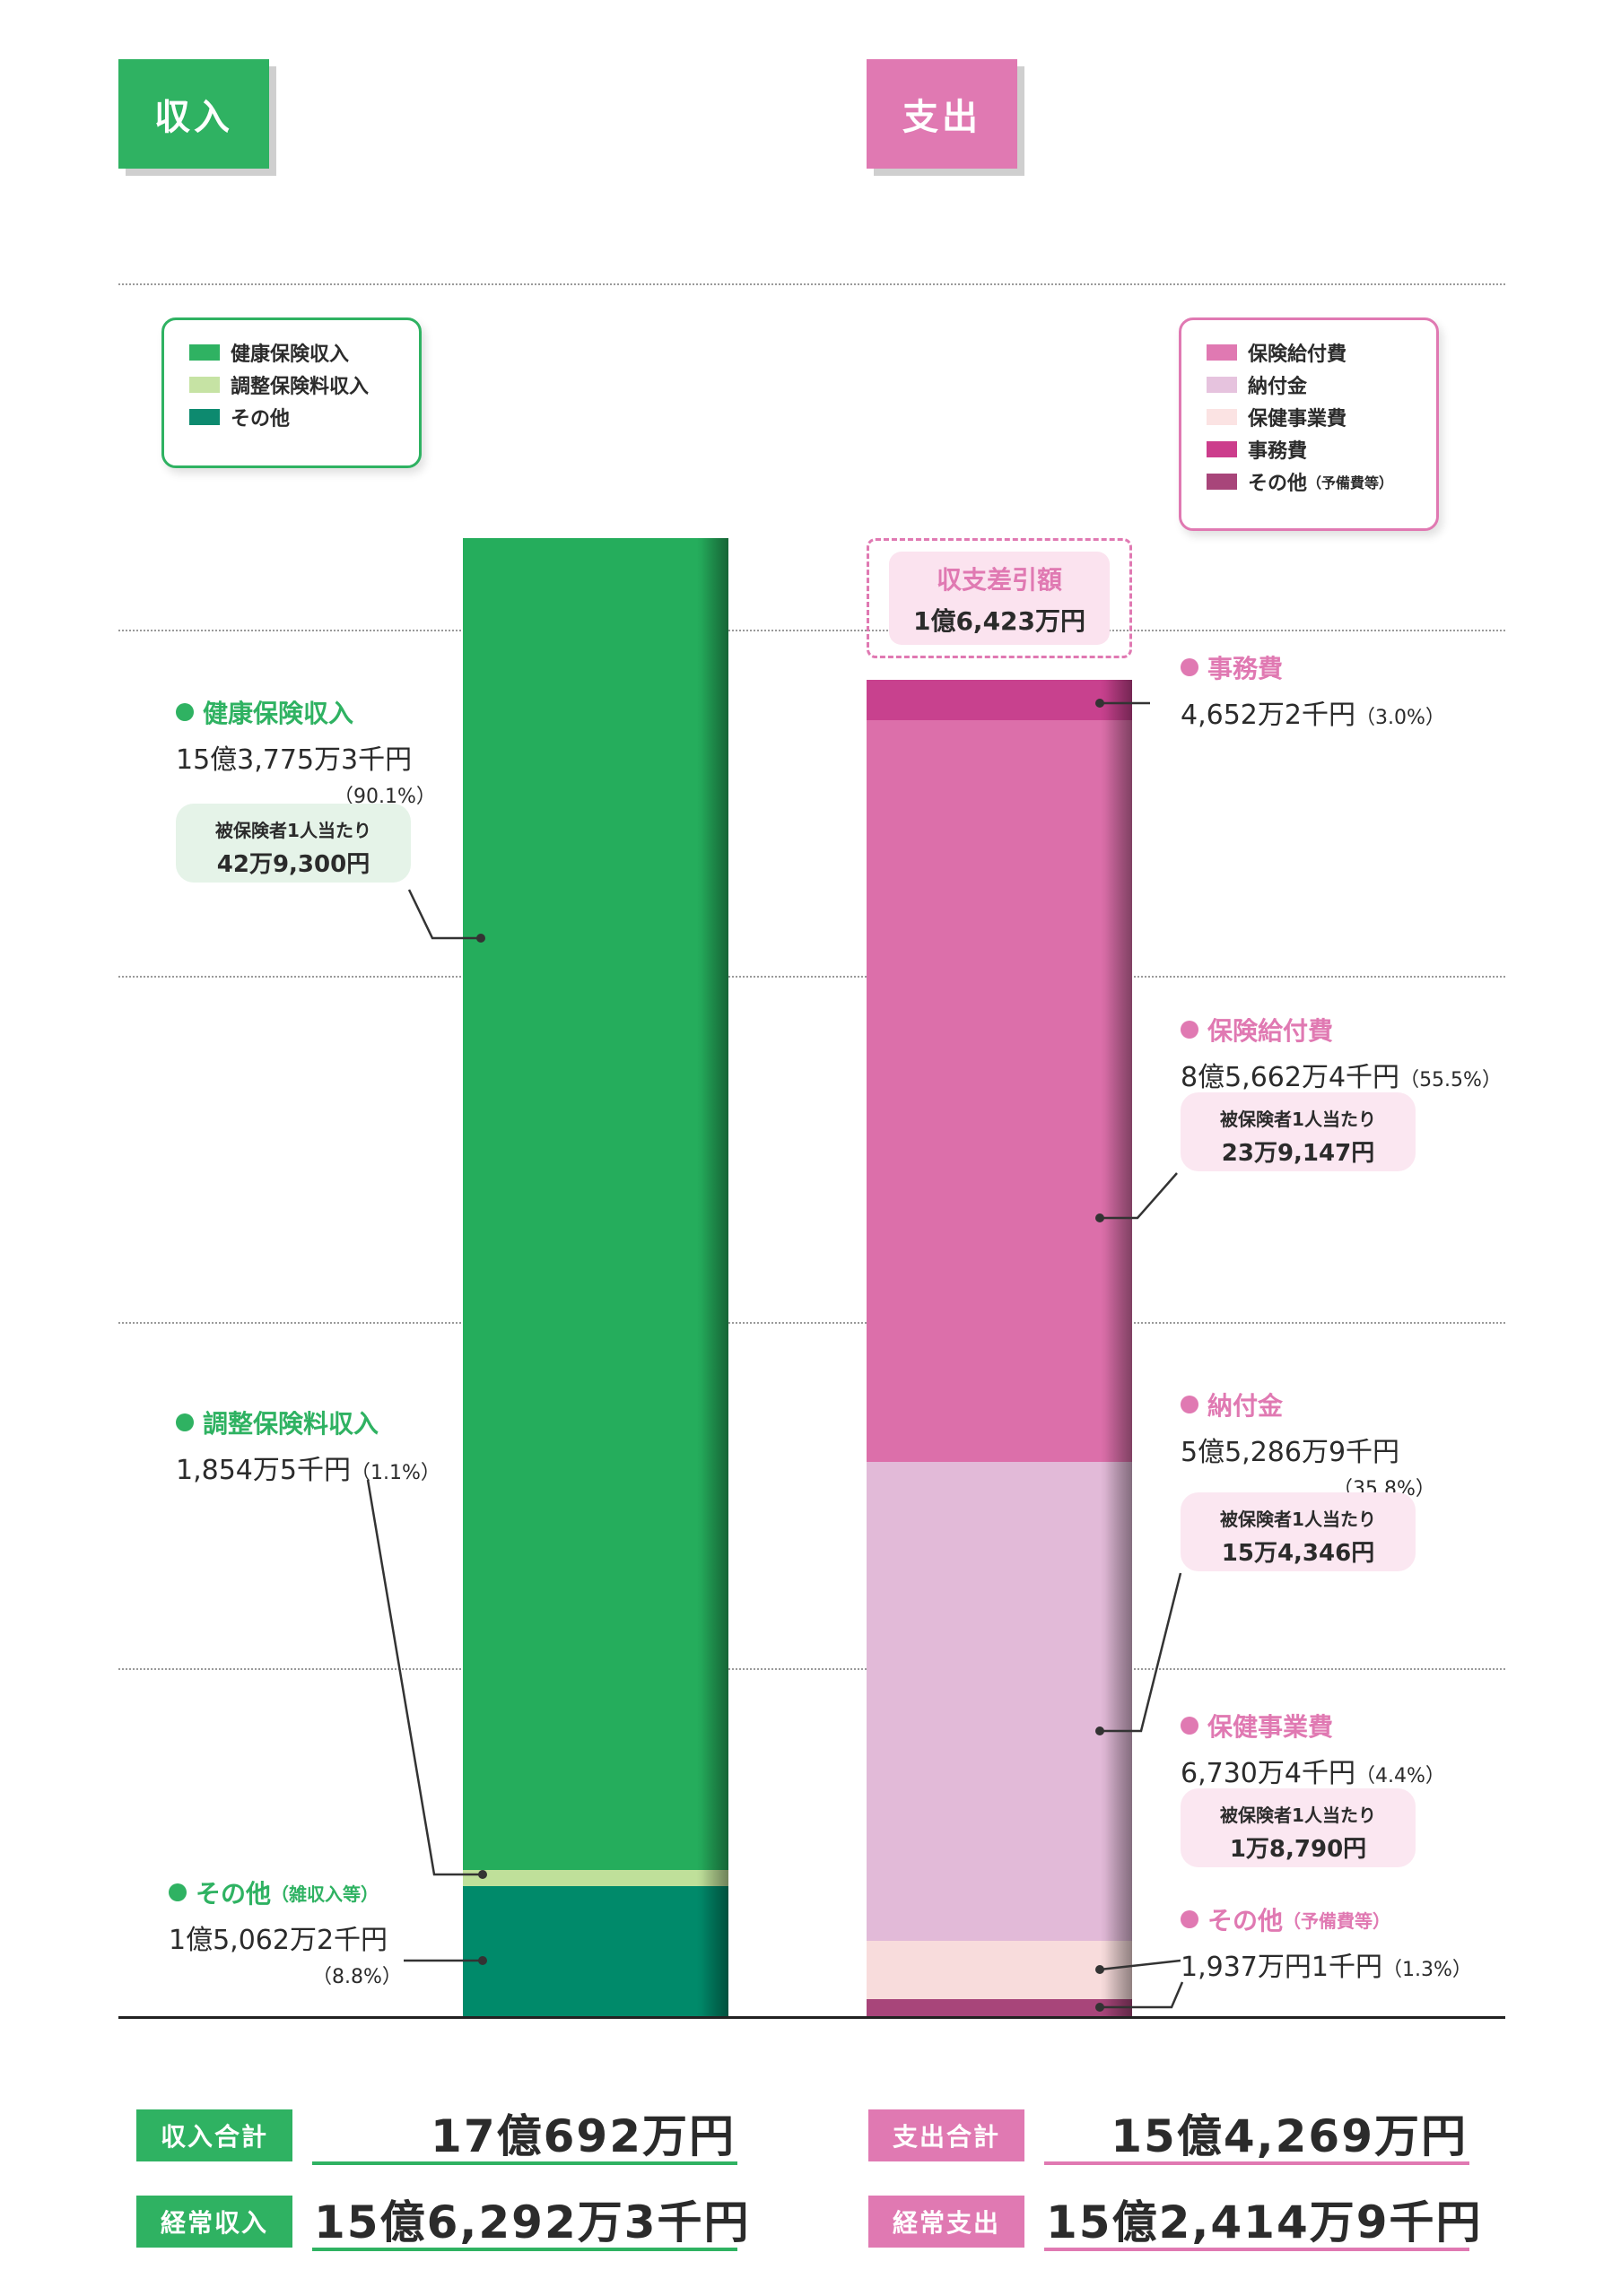 This screenshot has width=1621, height=2296. I want to click on expense-total-badge: 支出合計, so click(946, 2135).